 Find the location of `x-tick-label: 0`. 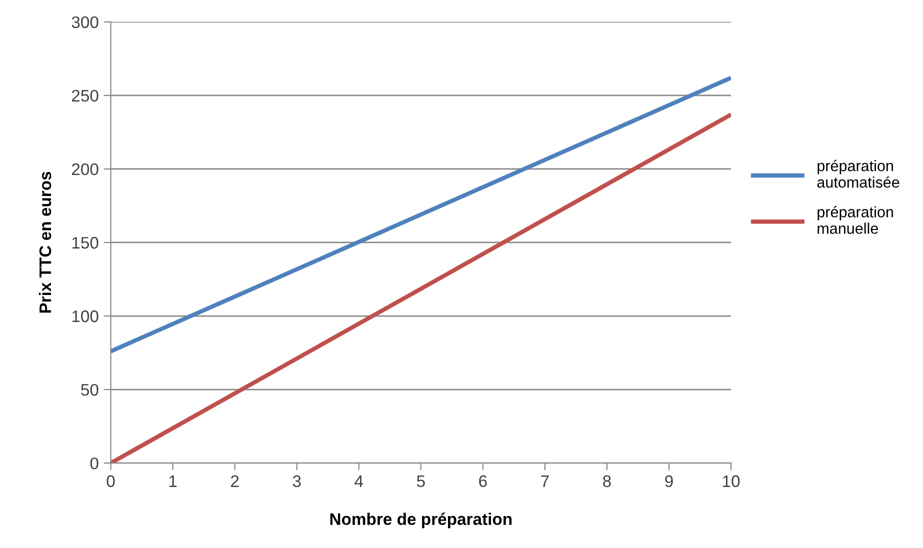

x-tick-label: 0 is located at coordinates (110, 481).